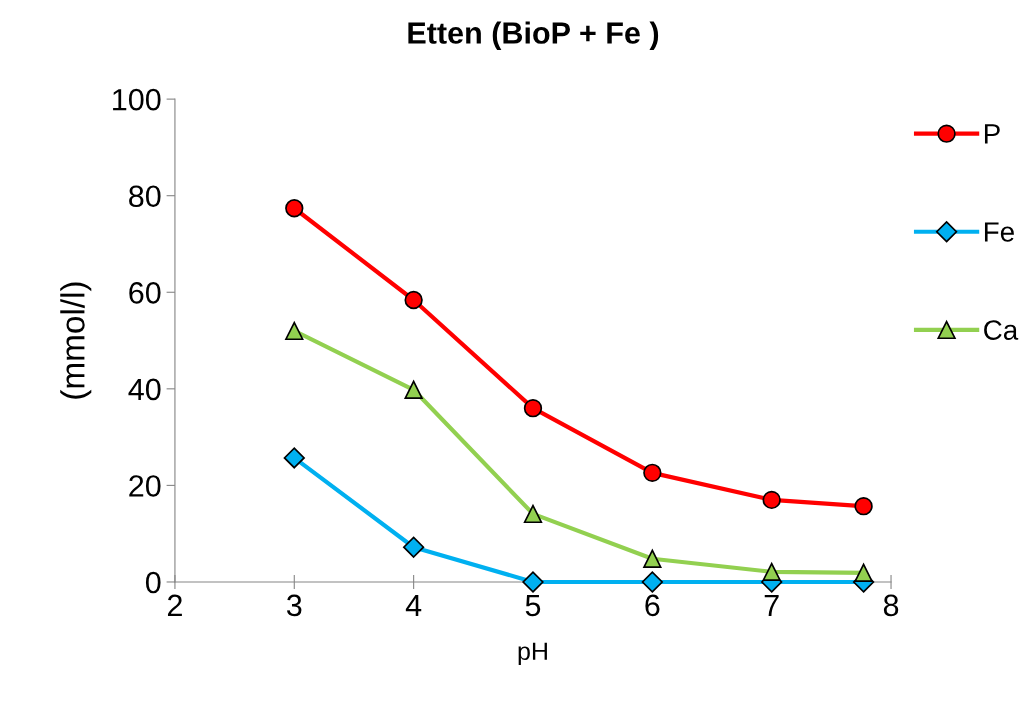 Image resolution: width=1023 pixels, height=708 pixels. Describe the element at coordinates (1001, 330) in the screenshot. I see `legend-label: Ca` at that location.